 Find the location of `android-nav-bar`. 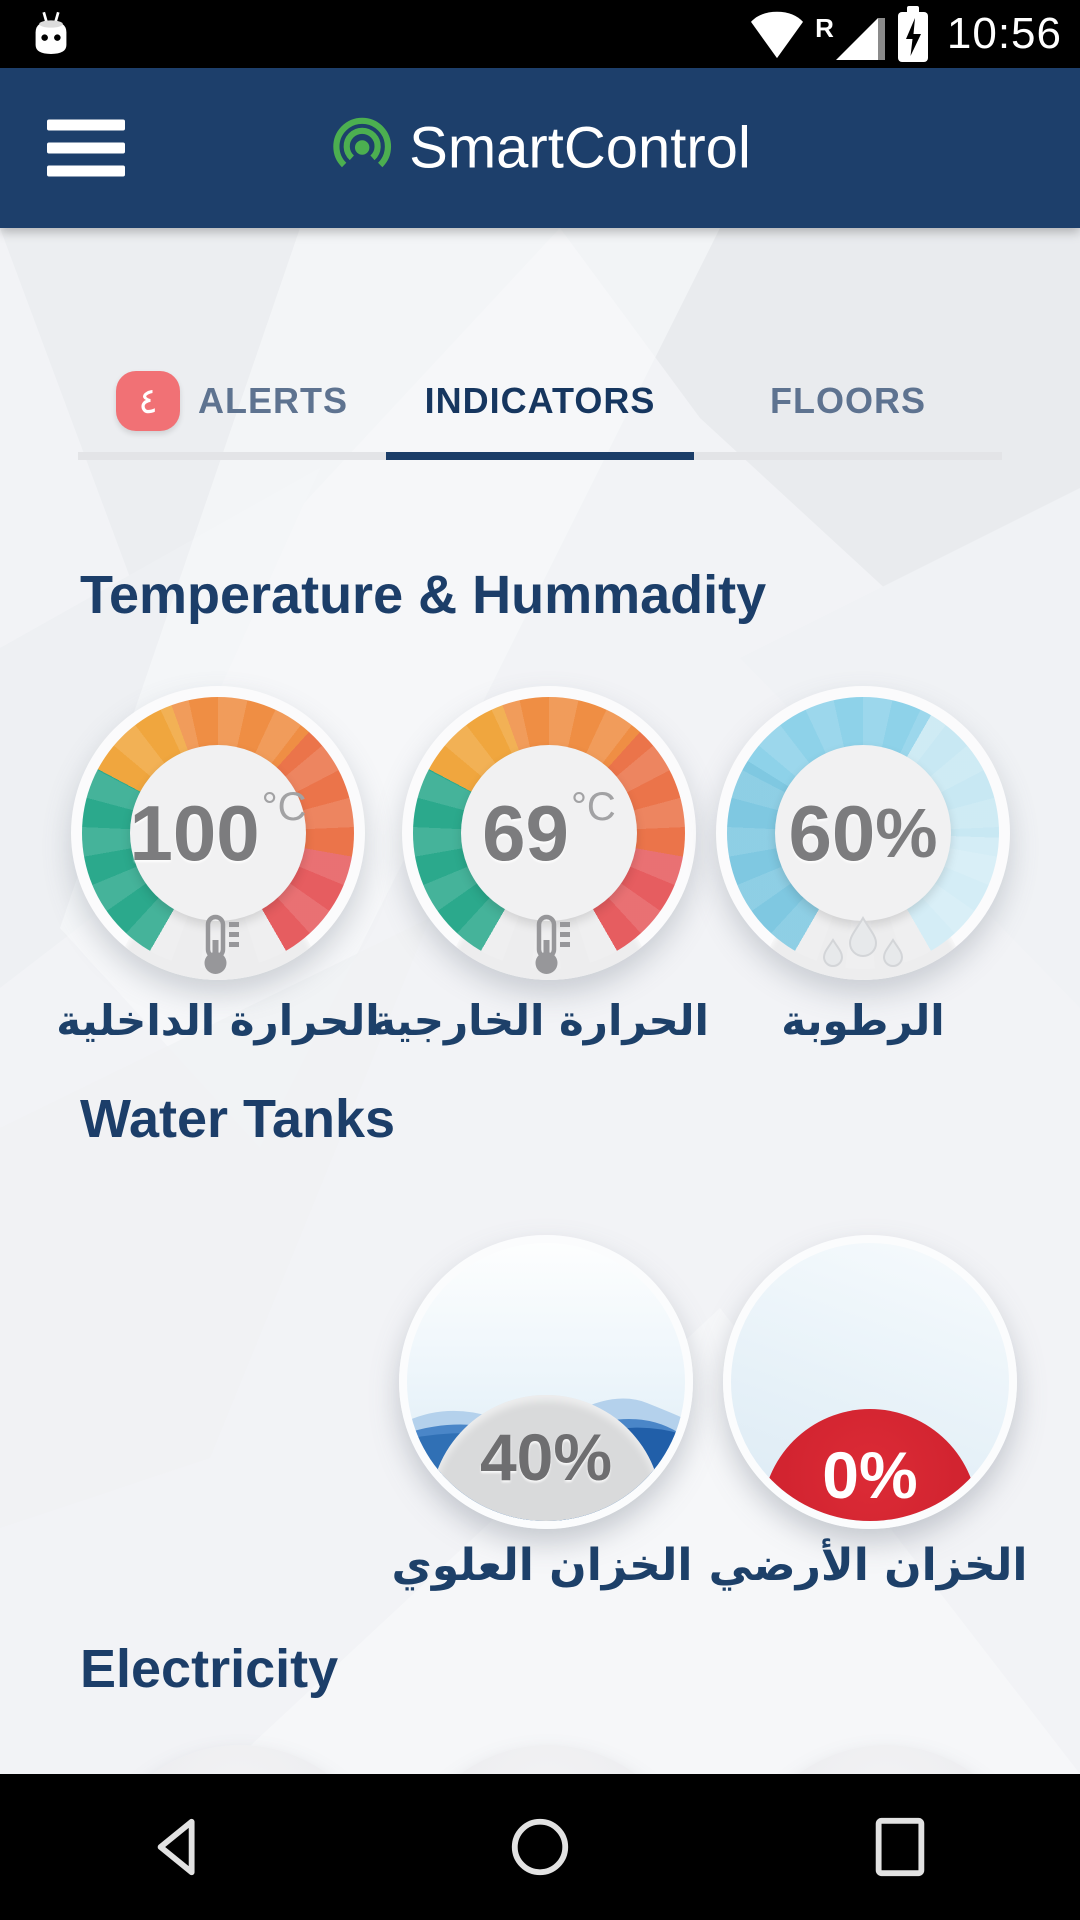

android-nav-bar is located at coordinates (540, 1847).